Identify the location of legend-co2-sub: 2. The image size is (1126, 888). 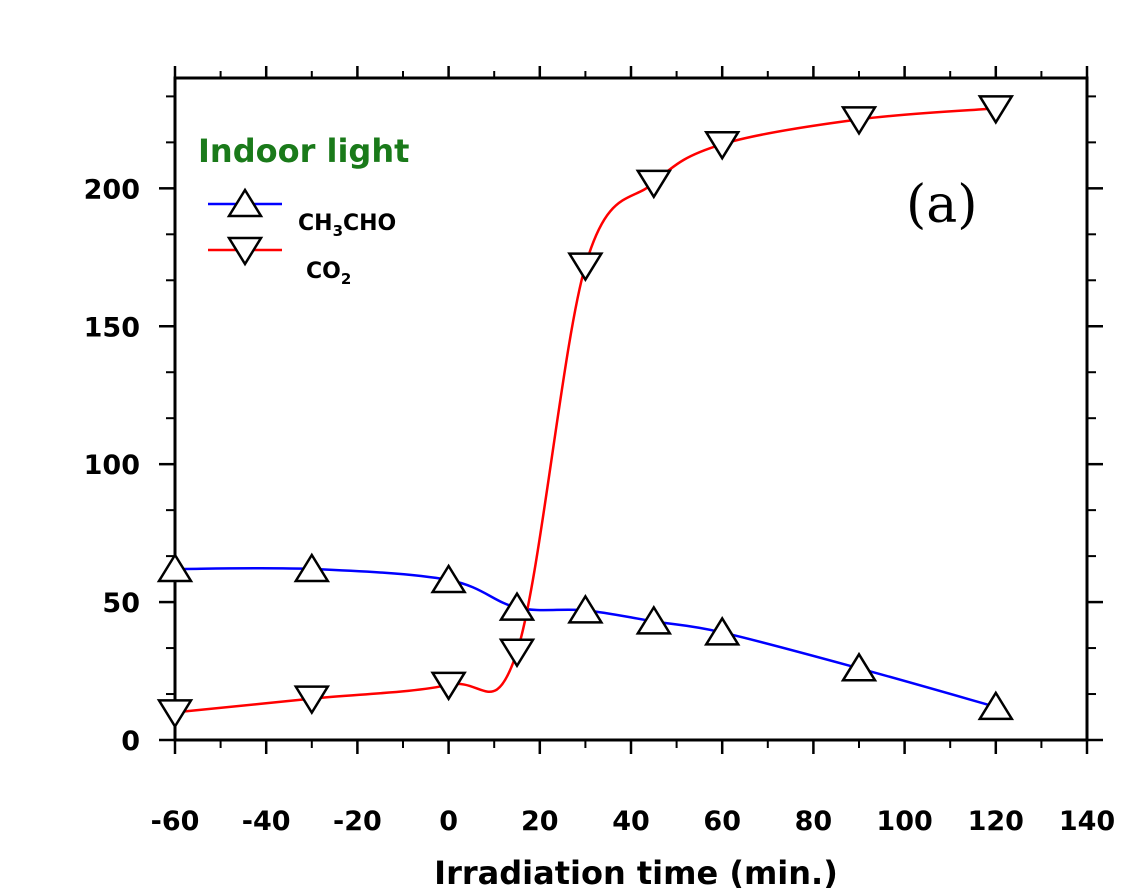
(346, 279).